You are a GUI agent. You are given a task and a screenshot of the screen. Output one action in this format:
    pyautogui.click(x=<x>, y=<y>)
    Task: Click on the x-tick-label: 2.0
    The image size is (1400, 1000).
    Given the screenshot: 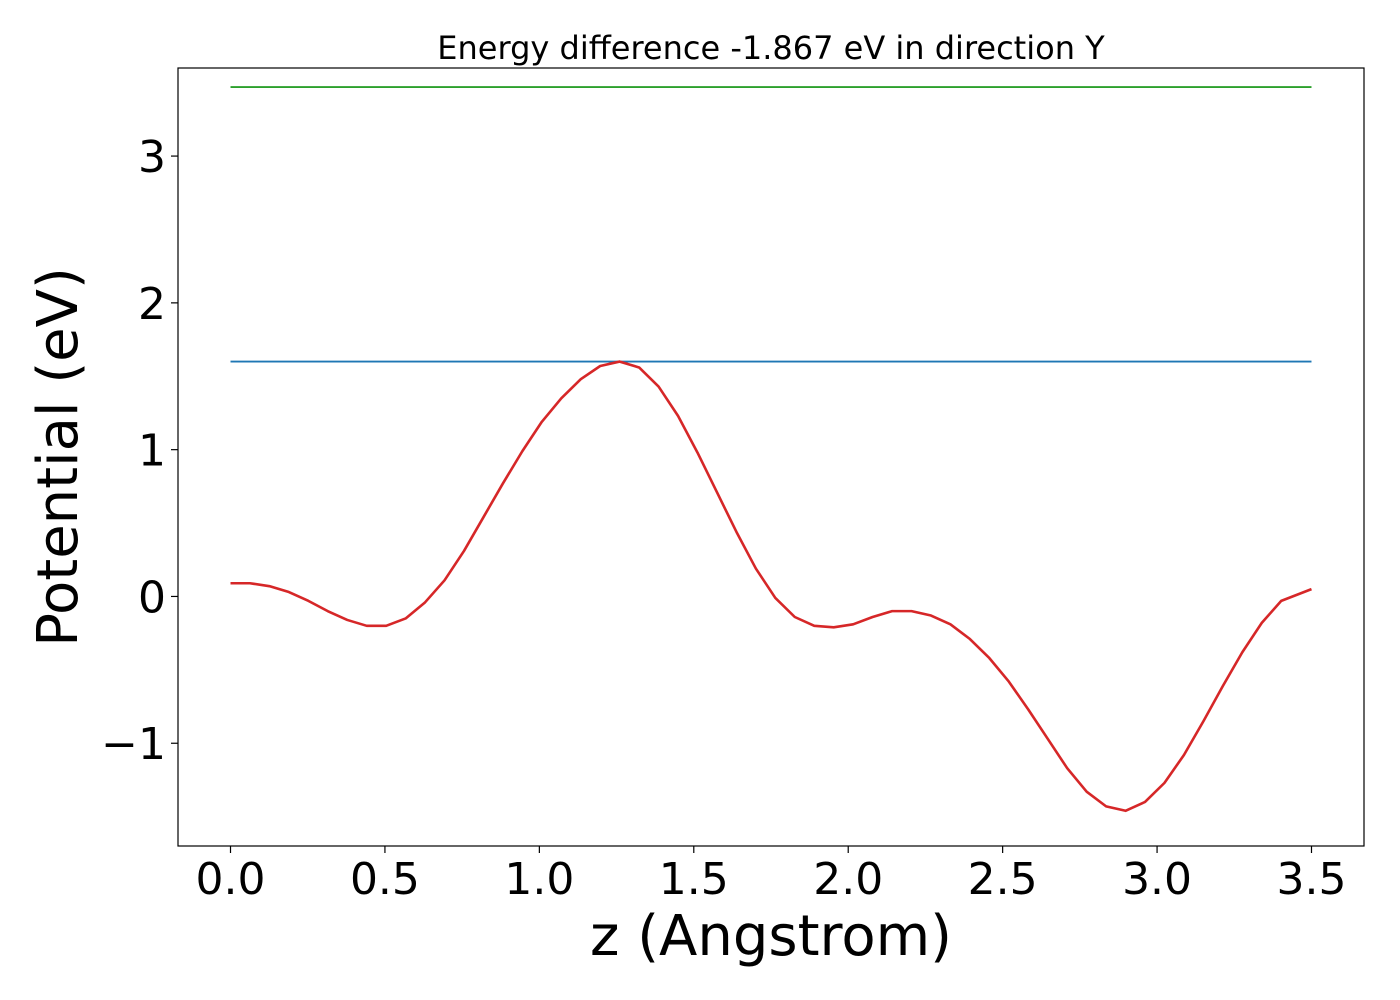 What is the action you would take?
    pyautogui.click(x=848, y=879)
    